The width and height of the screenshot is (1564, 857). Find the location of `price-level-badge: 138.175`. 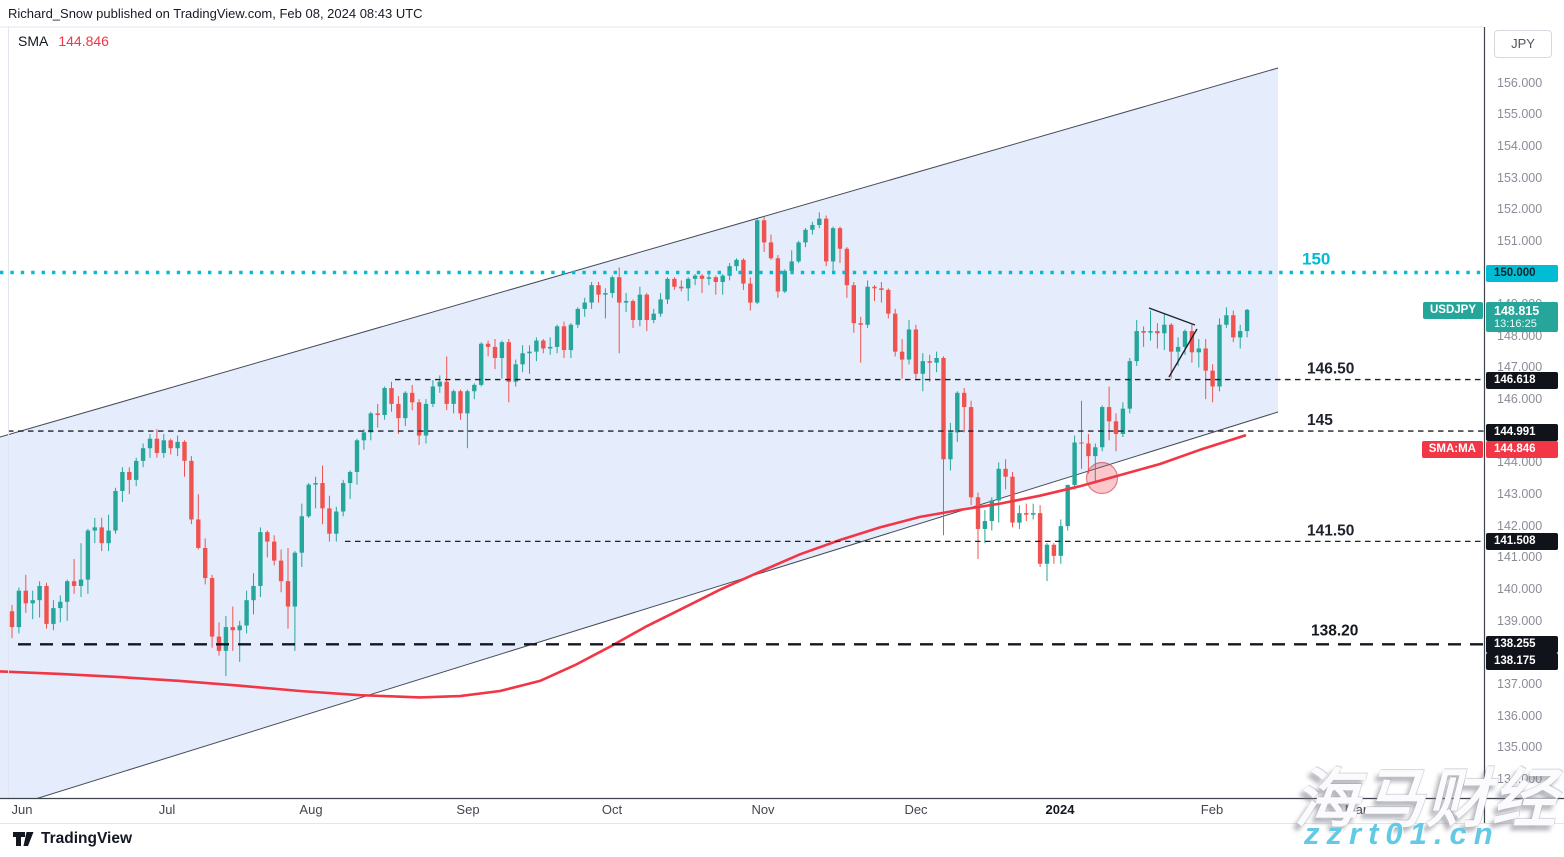

price-level-badge: 138.175 is located at coordinates (1522, 661).